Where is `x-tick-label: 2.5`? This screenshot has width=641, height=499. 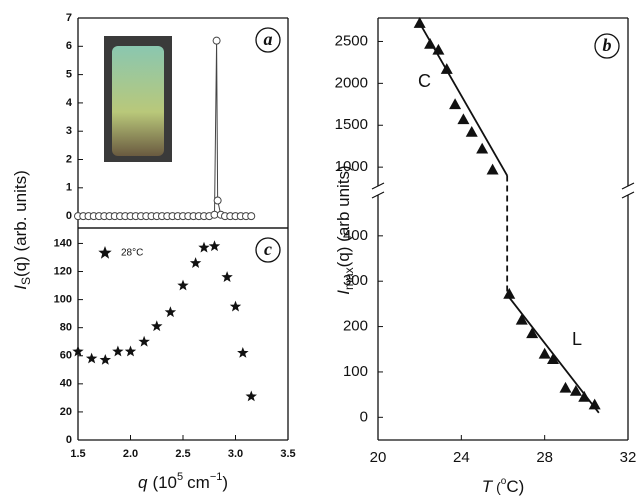 x-tick-label: 2.5 is located at coordinates (182, 454).